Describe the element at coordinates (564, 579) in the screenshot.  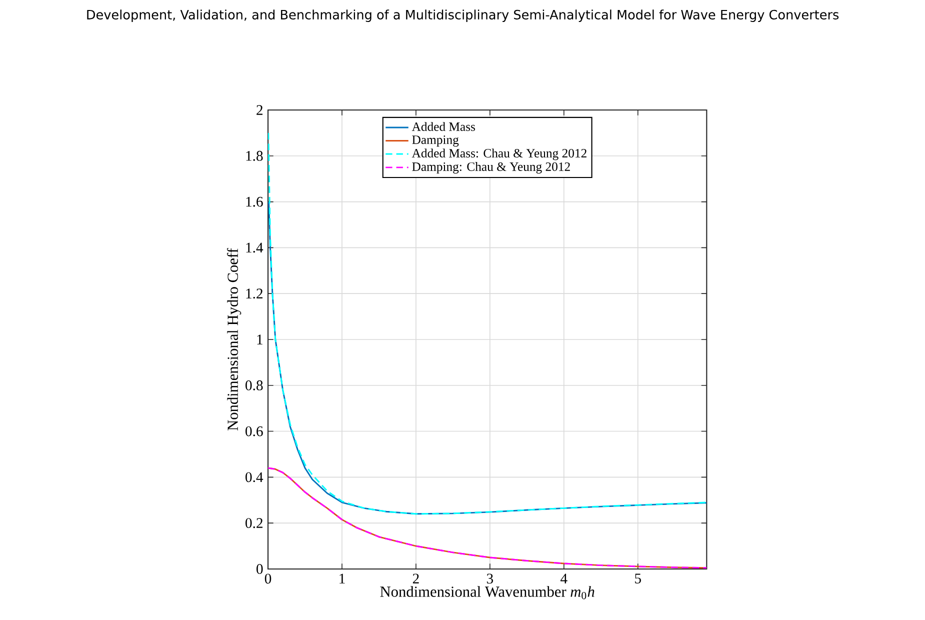
I see `x-tick-label: 4` at that location.